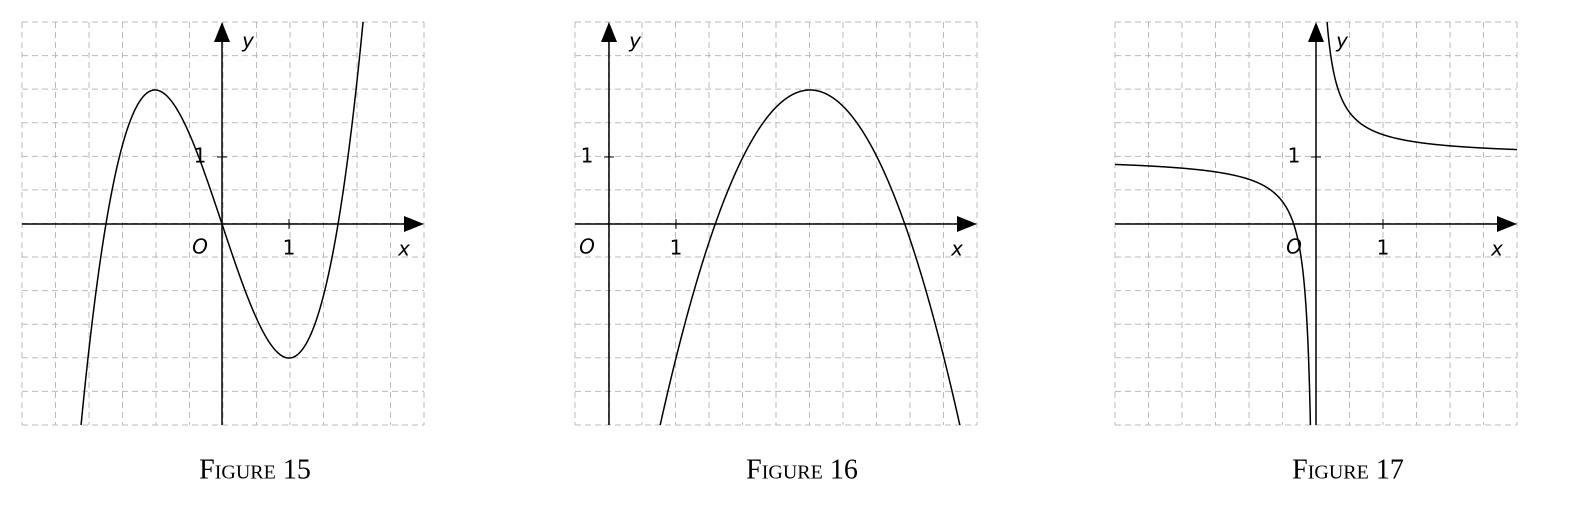  I want to click on caption: Figure 17, so click(1348, 469).